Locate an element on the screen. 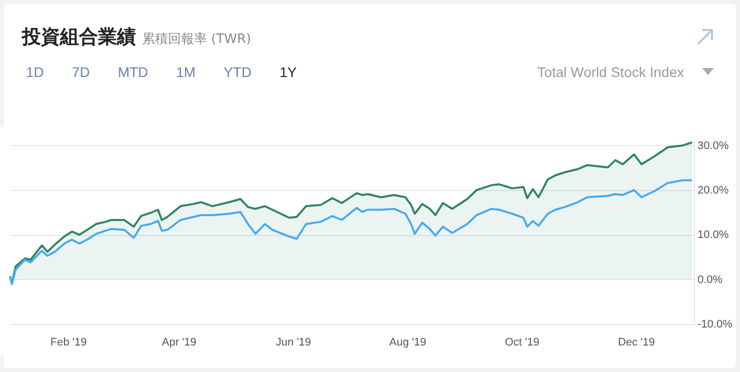 The image size is (740, 372). x-tick-label: Jun '19 is located at coordinates (294, 342).